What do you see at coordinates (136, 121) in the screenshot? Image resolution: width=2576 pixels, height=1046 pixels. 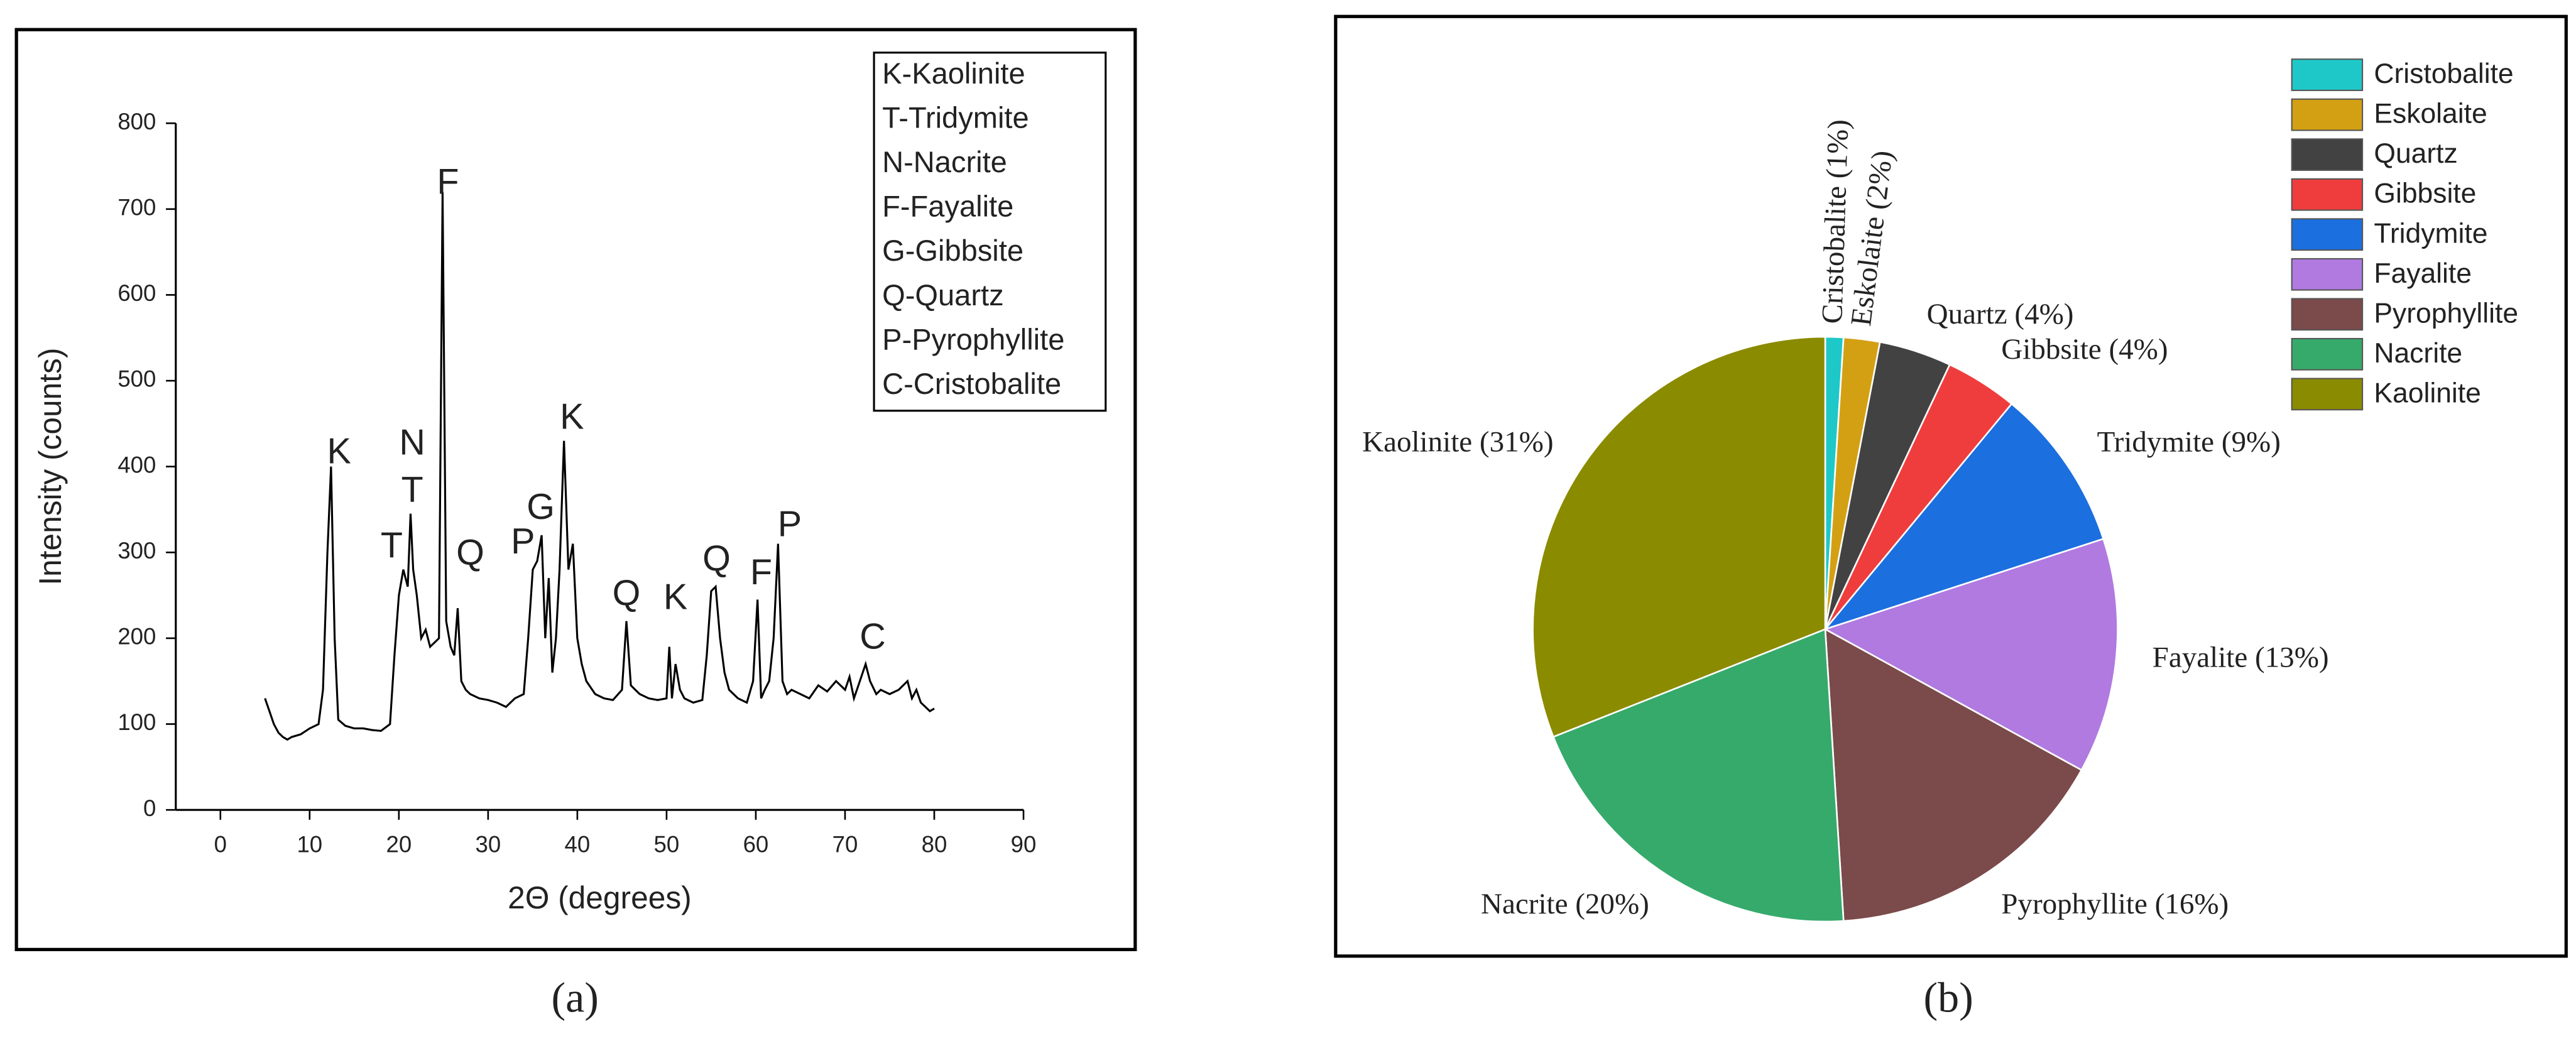 I see `y-tick-label: 800` at bounding box center [136, 121].